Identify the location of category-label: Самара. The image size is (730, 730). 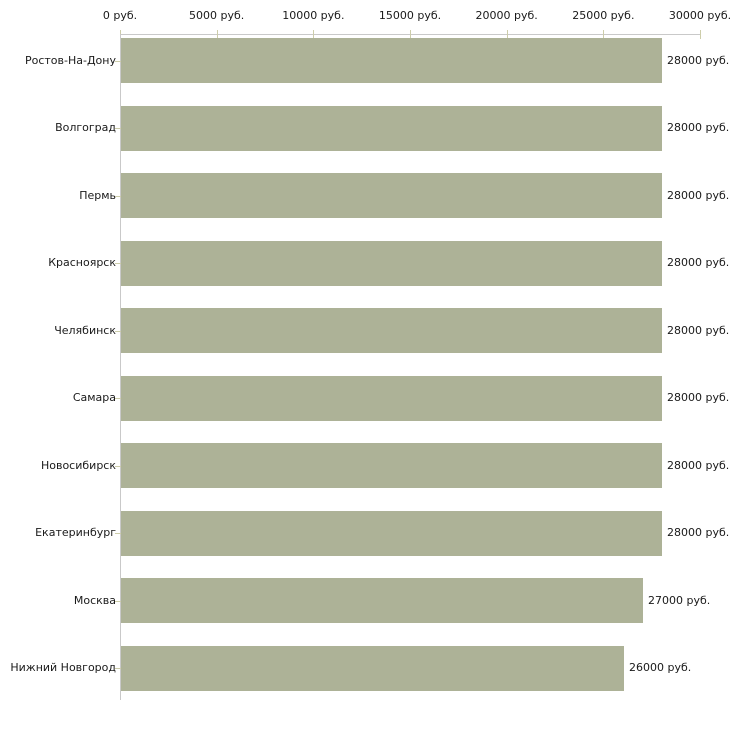
(94, 397).